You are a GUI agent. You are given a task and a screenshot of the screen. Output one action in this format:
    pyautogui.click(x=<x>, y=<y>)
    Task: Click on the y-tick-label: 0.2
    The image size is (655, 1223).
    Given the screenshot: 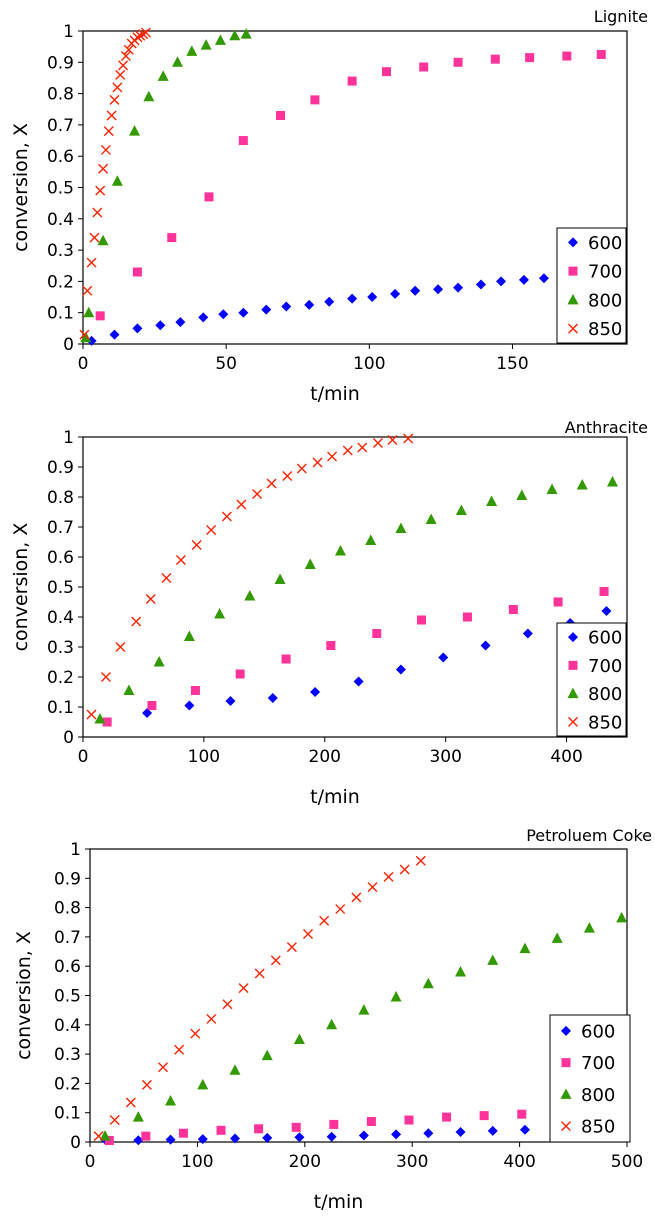 What is the action you would take?
    pyautogui.click(x=60, y=678)
    